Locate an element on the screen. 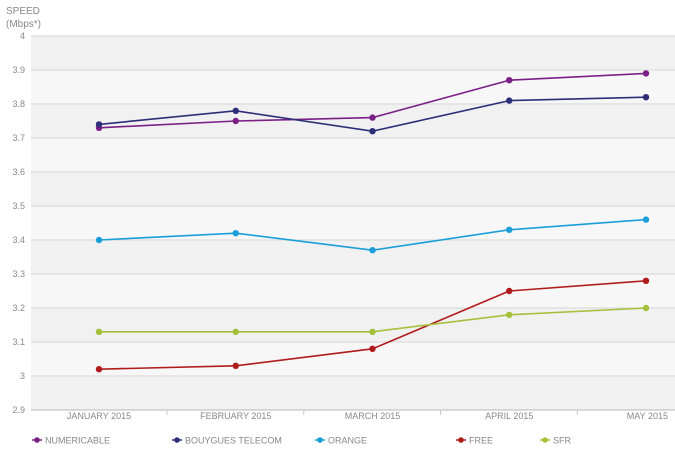 The height and width of the screenshot is (453, 675). series-bouygues-telecom is located at coordinates (372, 114).